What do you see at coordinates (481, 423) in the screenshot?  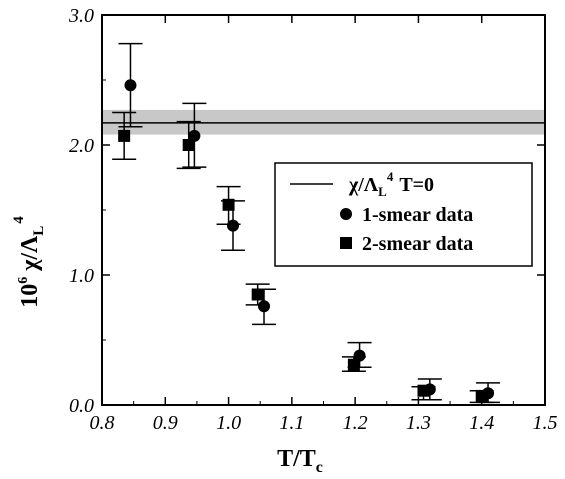 I see `x-tick-label: 1.4` at bounding box center [481, 423].